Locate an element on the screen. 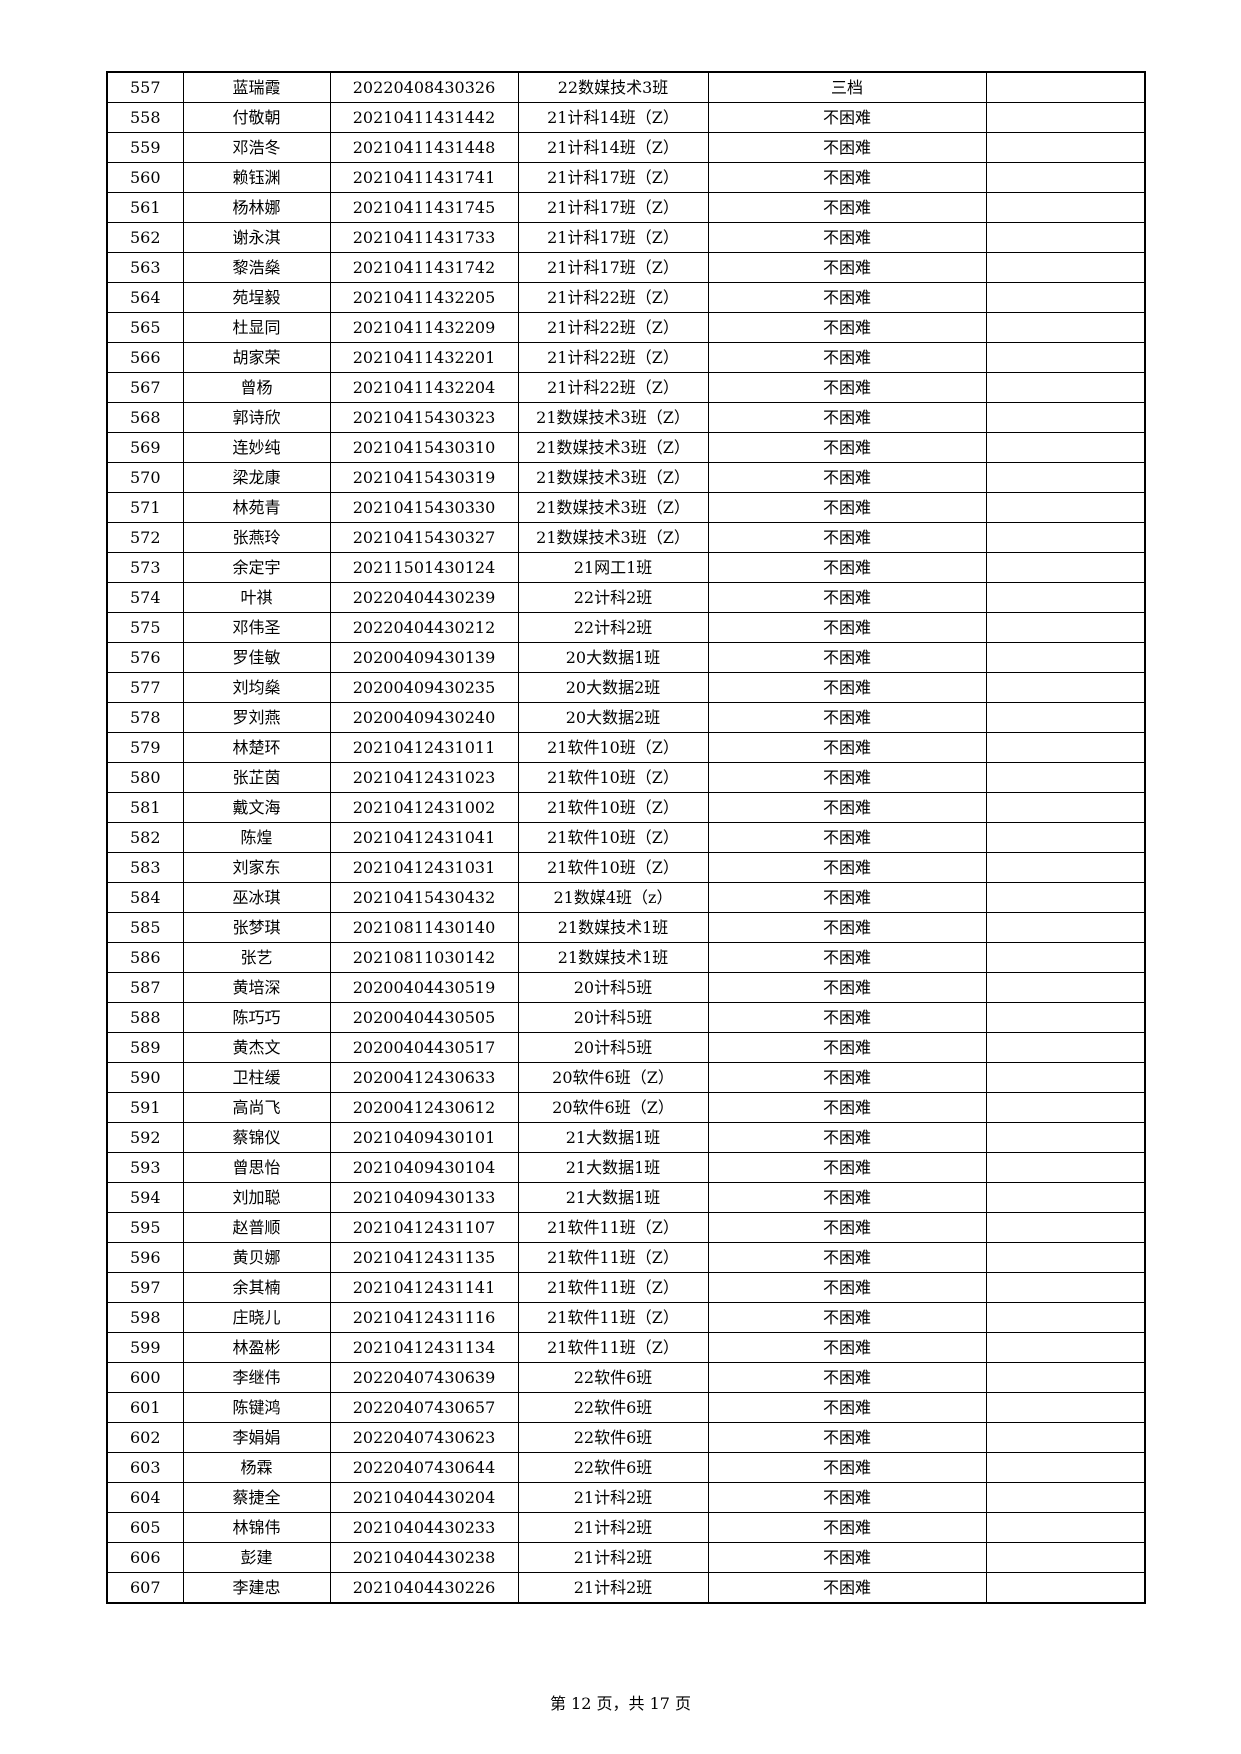 The image size is (1241, 1754). student-id-cell: 20211501430124 is located at coordinates (424, 567).